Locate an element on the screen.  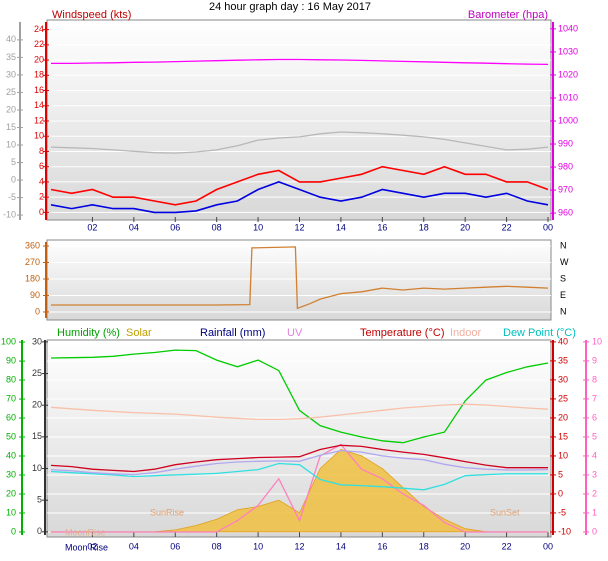
y3-tick-label: -5 is located at coordinates (12, 197).